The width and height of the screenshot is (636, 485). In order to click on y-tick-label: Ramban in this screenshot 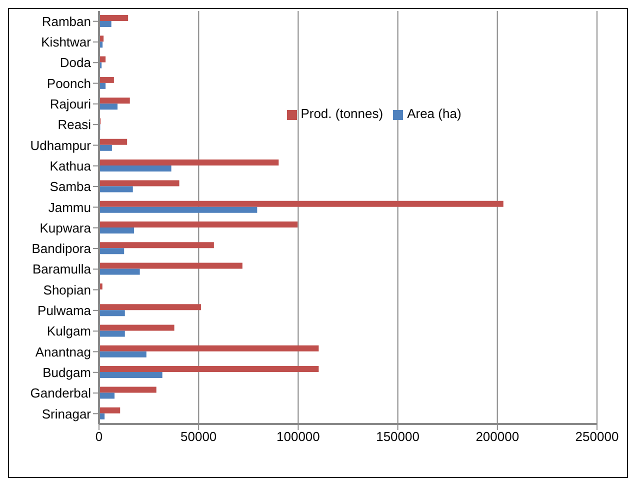, I will do `click(66, 21)`.